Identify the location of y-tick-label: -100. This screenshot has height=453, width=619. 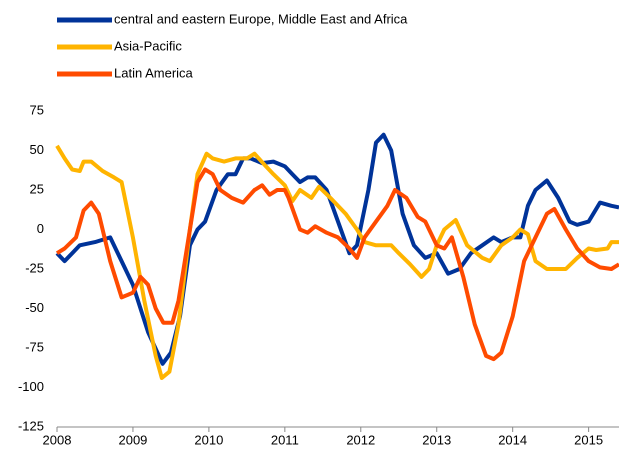
(31, 386).